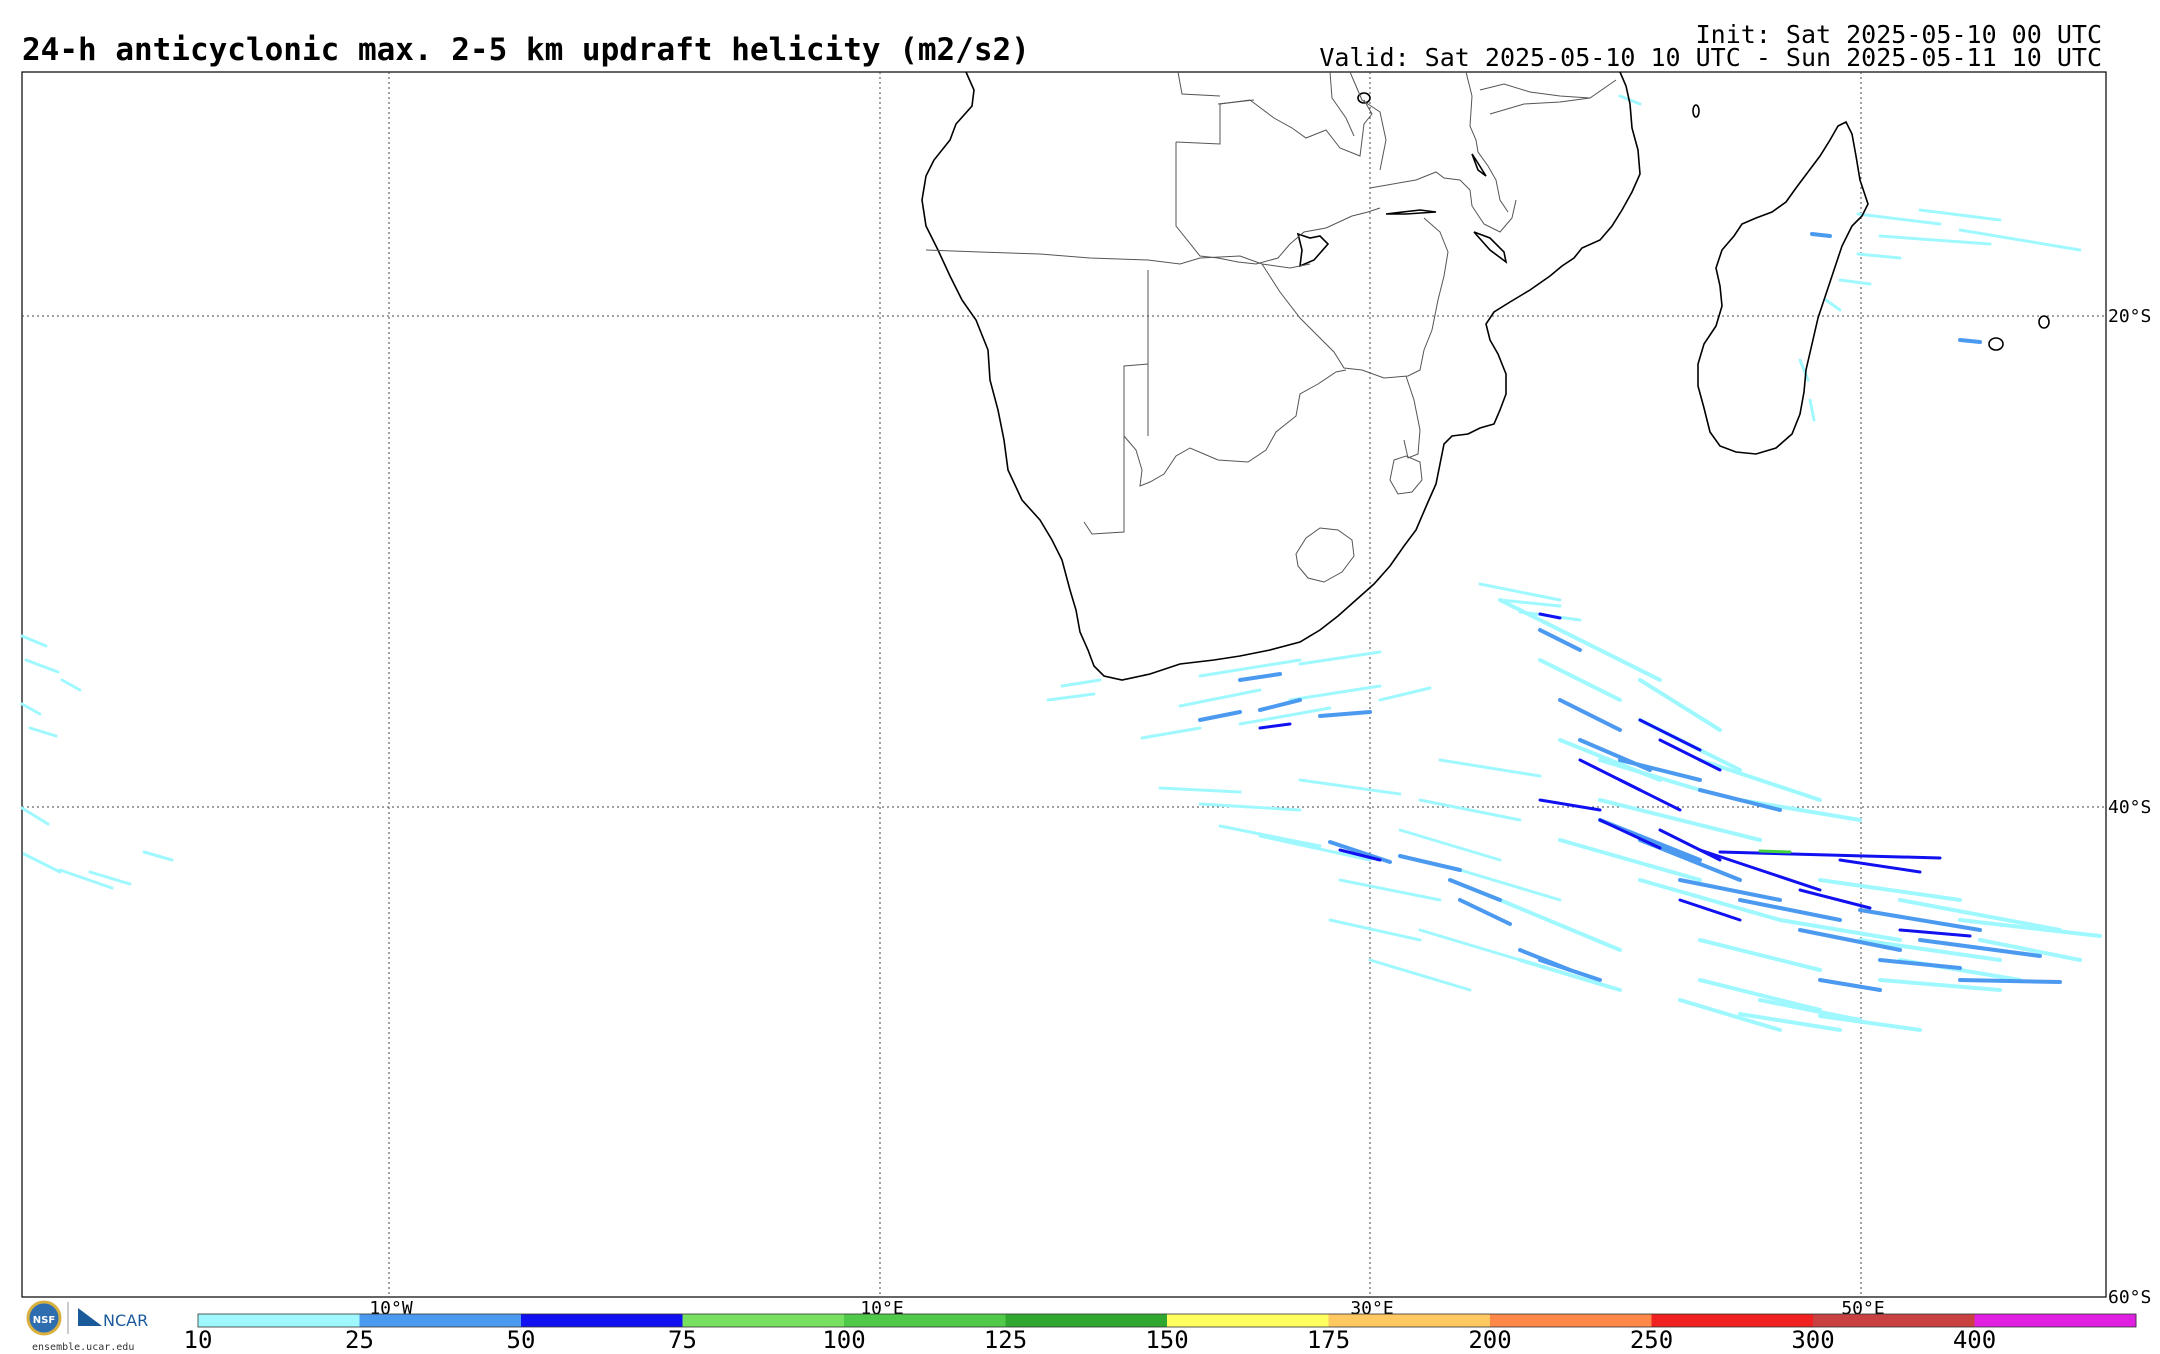 The height and width of the screenshot is (1354, 2160). What do you see at coordinates (97, 762) in the screenshot?
I see `swath-west` at bounding box center [97, 762].